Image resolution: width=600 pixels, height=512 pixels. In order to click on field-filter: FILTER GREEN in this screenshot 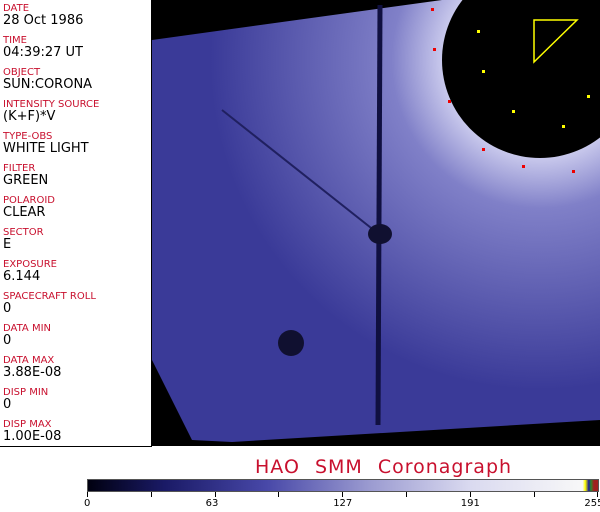, I will do `click(25, 175)`.